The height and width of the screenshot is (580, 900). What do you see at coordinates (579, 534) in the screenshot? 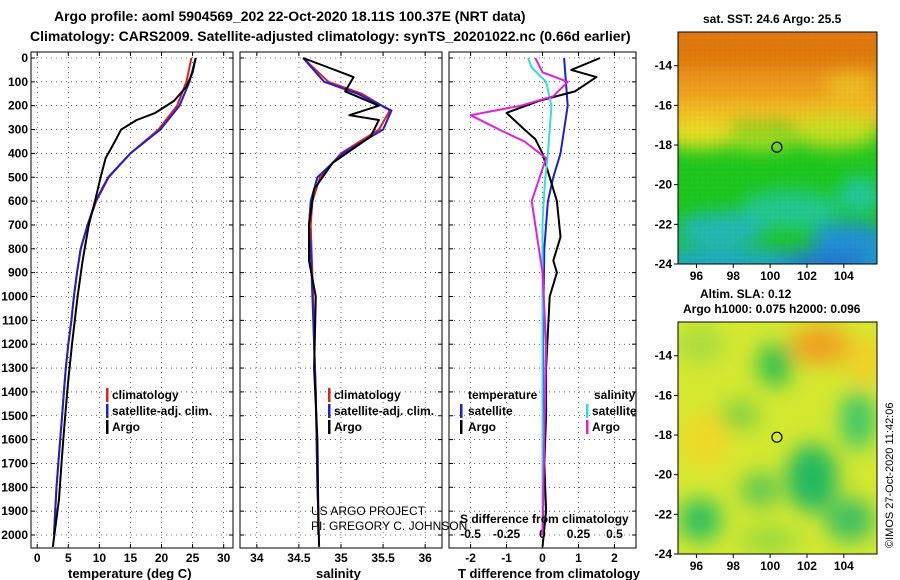
I see `top-tick-label: 0.25` at bounding box center [579, 534].